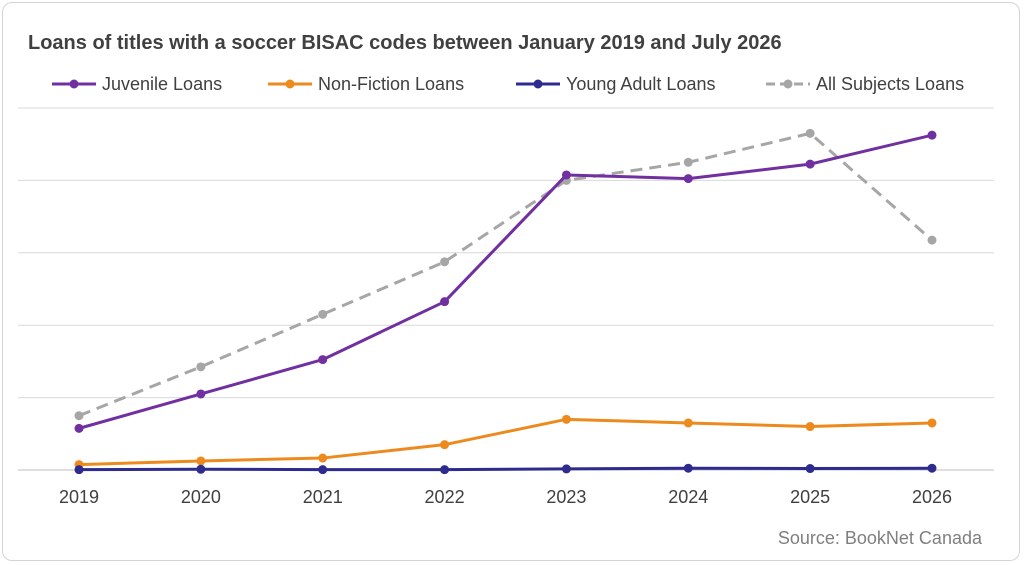 This screenshot has width=1024, height=565. I want to click on legend-item-all-subjects: All Subjects Loans, so click(864, 84).